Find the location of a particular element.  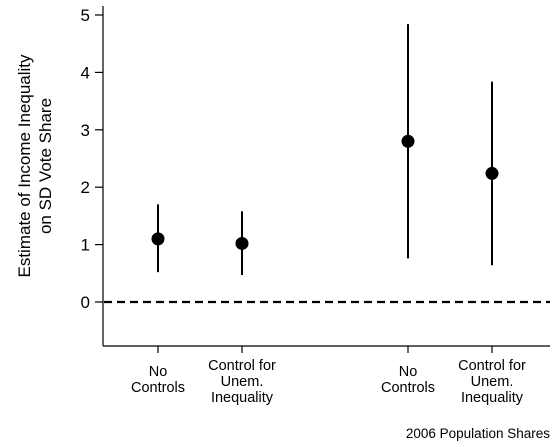

y-tick-label: 5 is located at coordinates (85, 15).